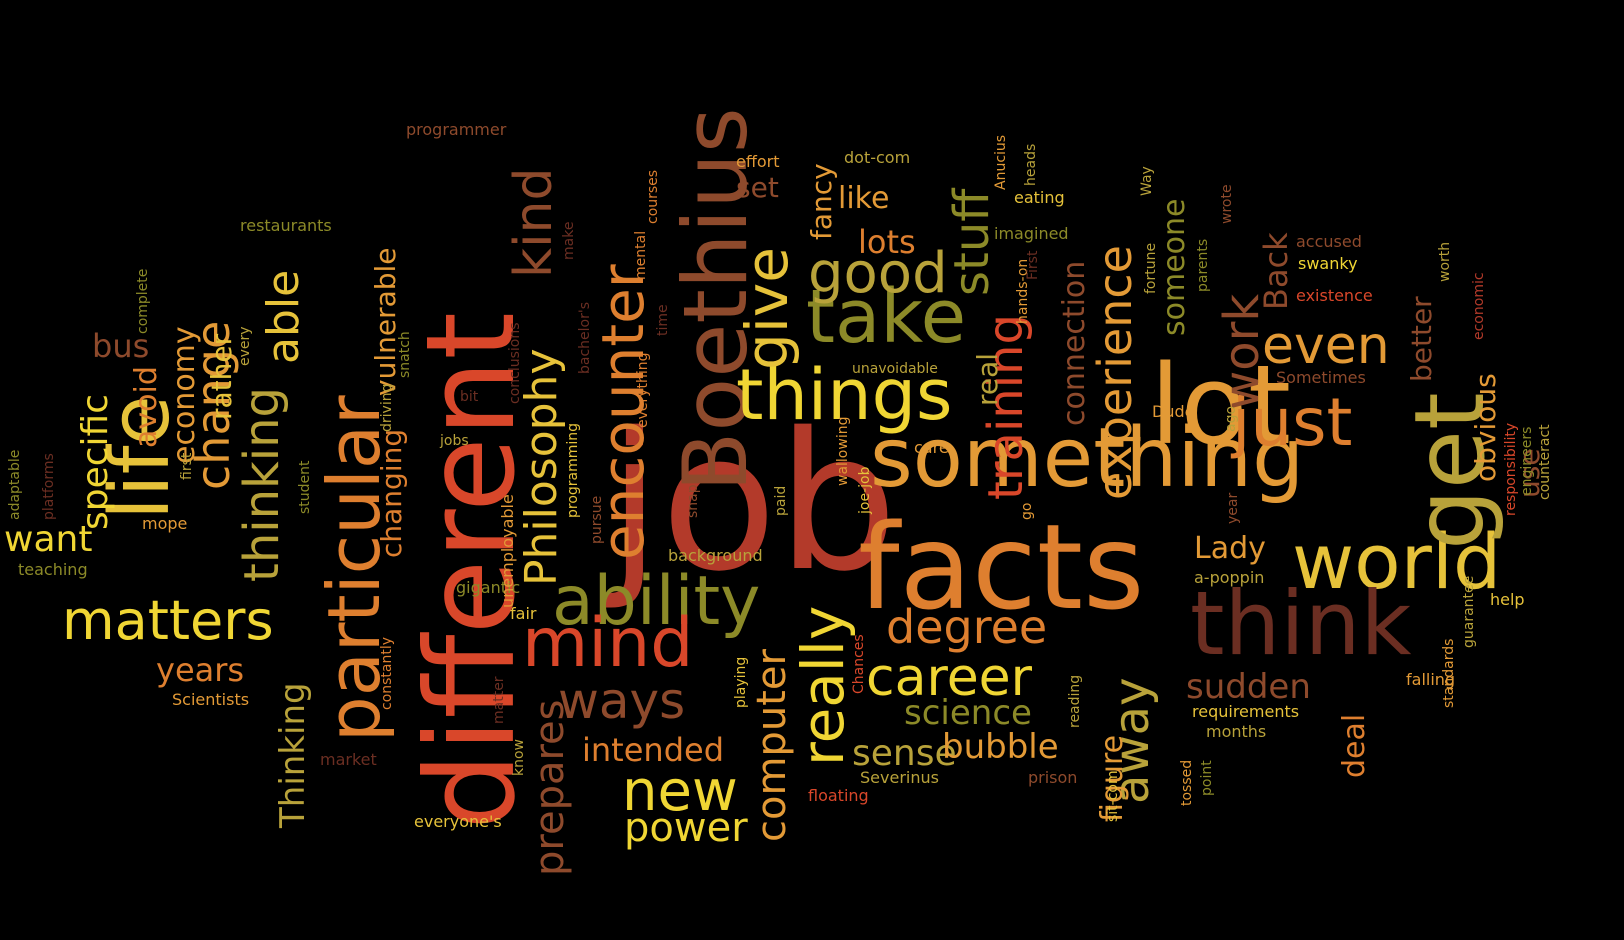 This screenshot has height=940, width=1624. What do you see at coordinates (656, 601) in the screenshot?
I see `word-ability: ability` at bounding box center [656, 601].